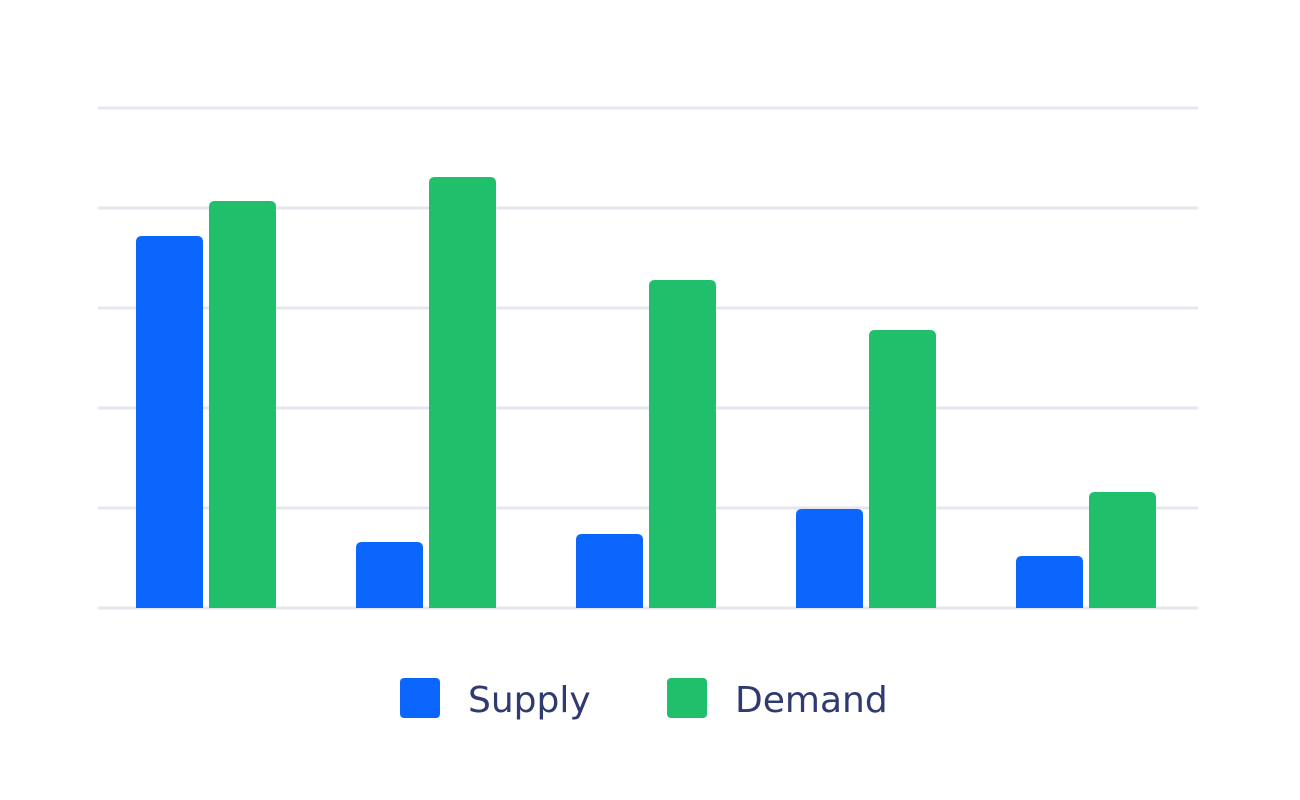 The height and width of the screenshot is (800, 1300). What do you see at coordinates (420, 698) in the screenshot?
I see `legend-swatch-supply` at bounding box center [420, 698].